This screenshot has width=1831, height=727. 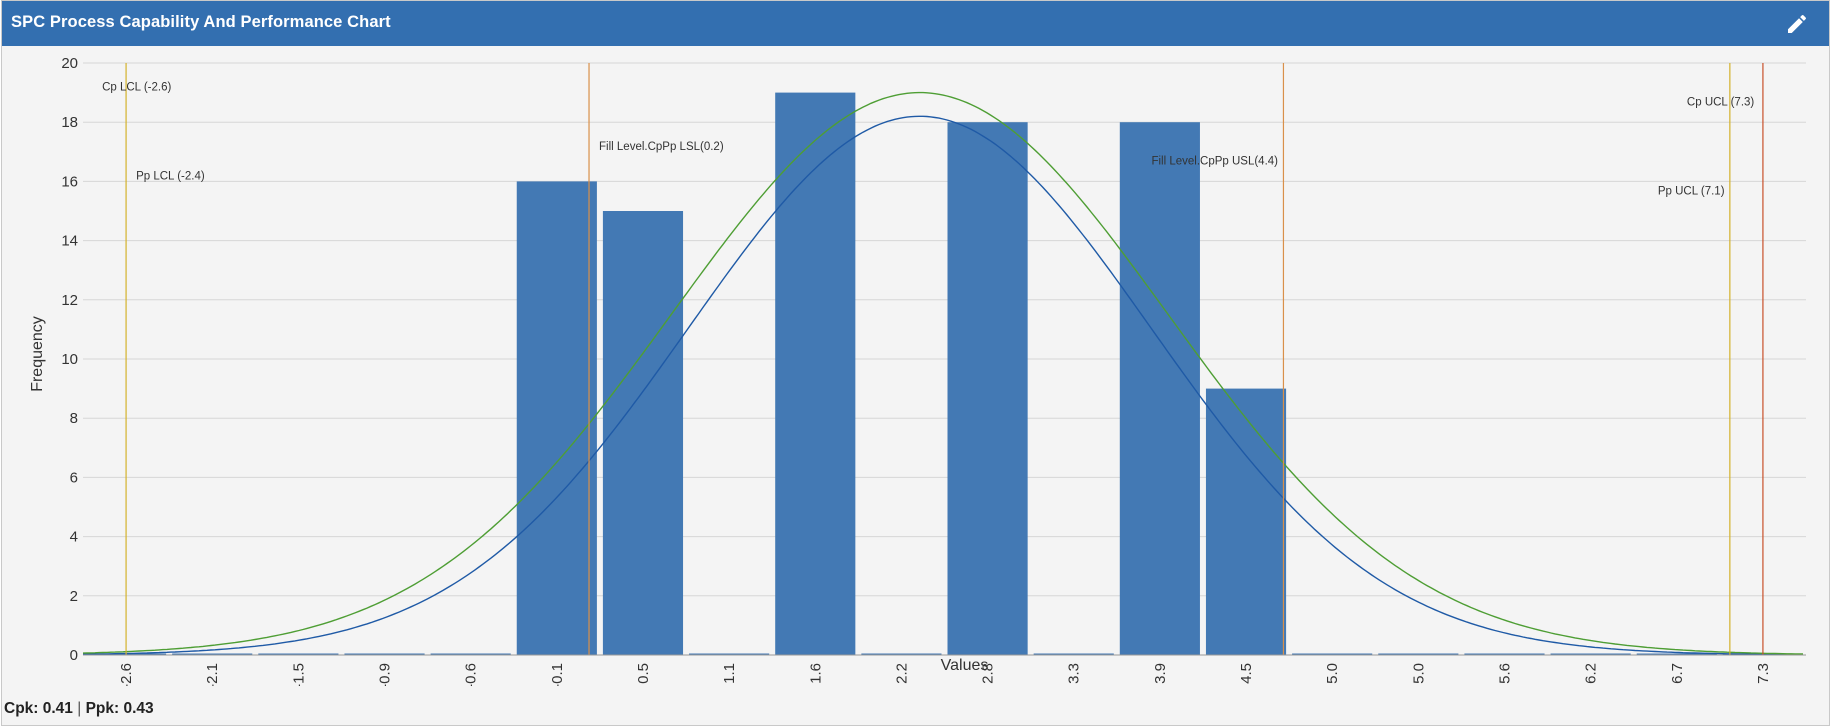 I want to click on x-tick-label: -0.9, so click(x=385, y=674).